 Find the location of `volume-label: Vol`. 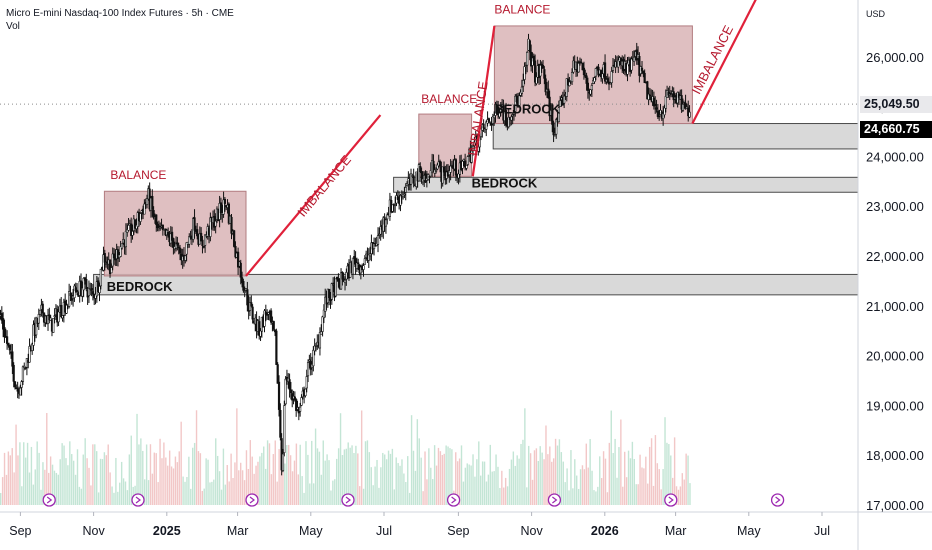

volume-label: Vol is located at coordinates (13, 26).